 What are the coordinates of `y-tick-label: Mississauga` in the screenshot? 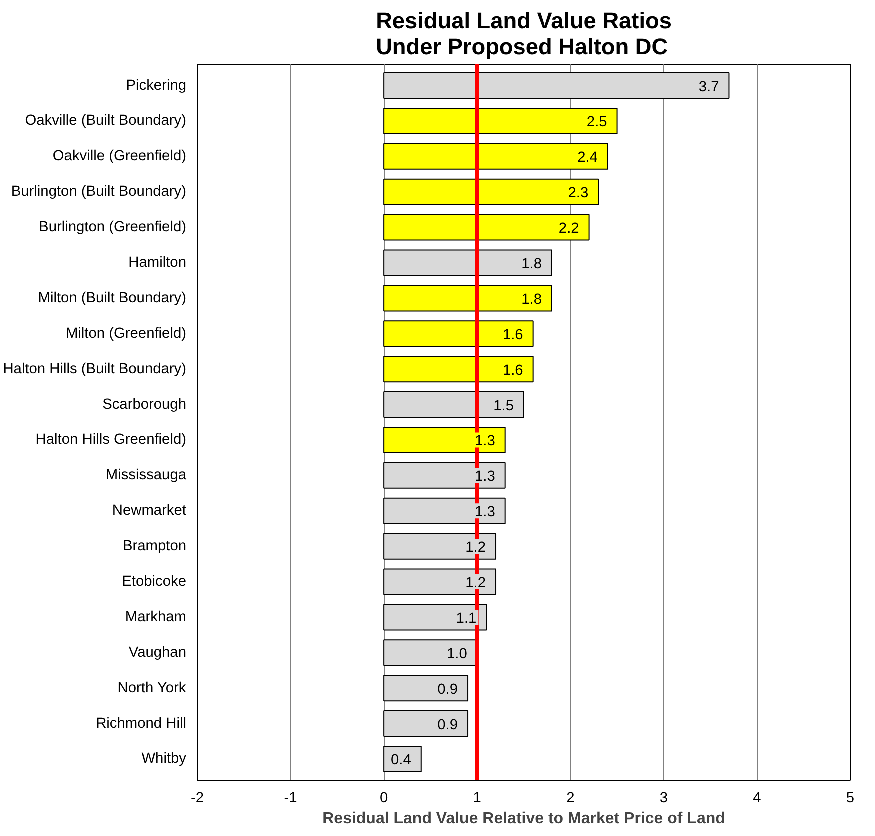 It's located at (147, 476).